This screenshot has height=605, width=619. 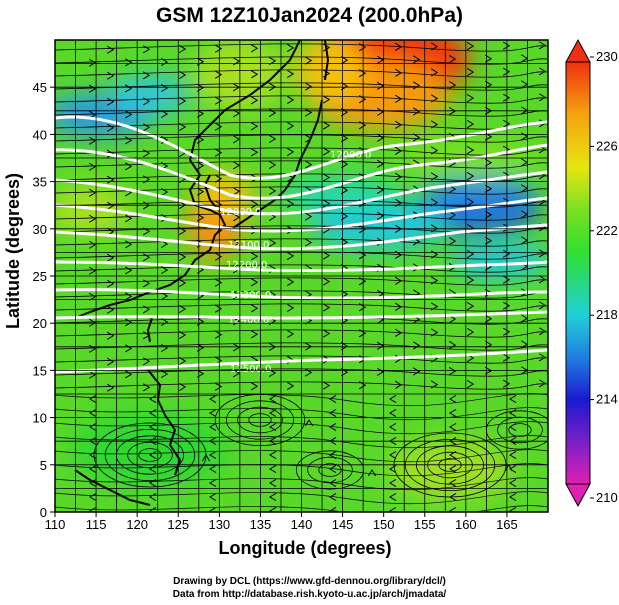 I want to click on contour-label: 12100.0, so click(x=248, y=245).